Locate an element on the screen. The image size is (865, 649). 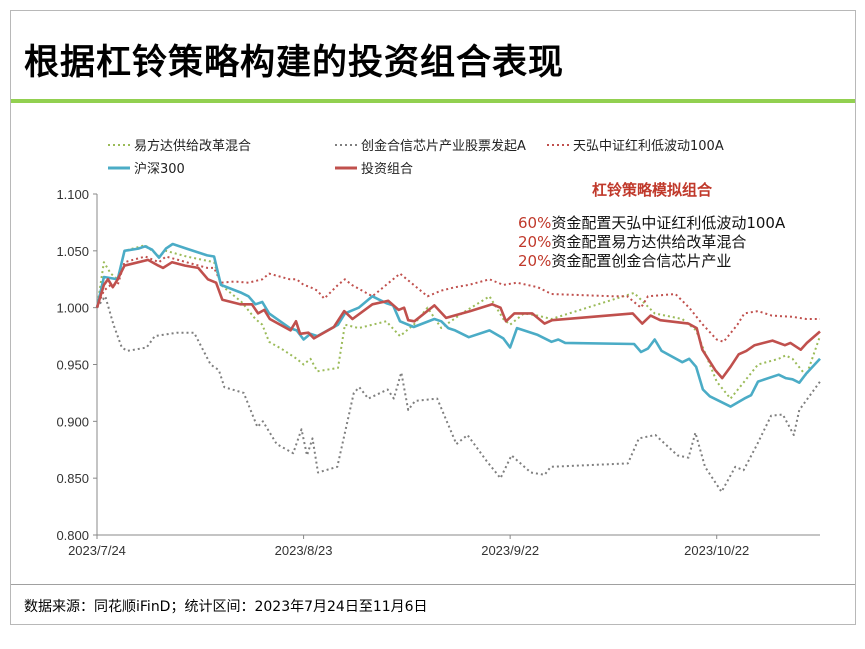
annotation-line: 20%资金配置易方达供给改革混合 is located at coordinates (632, 242).